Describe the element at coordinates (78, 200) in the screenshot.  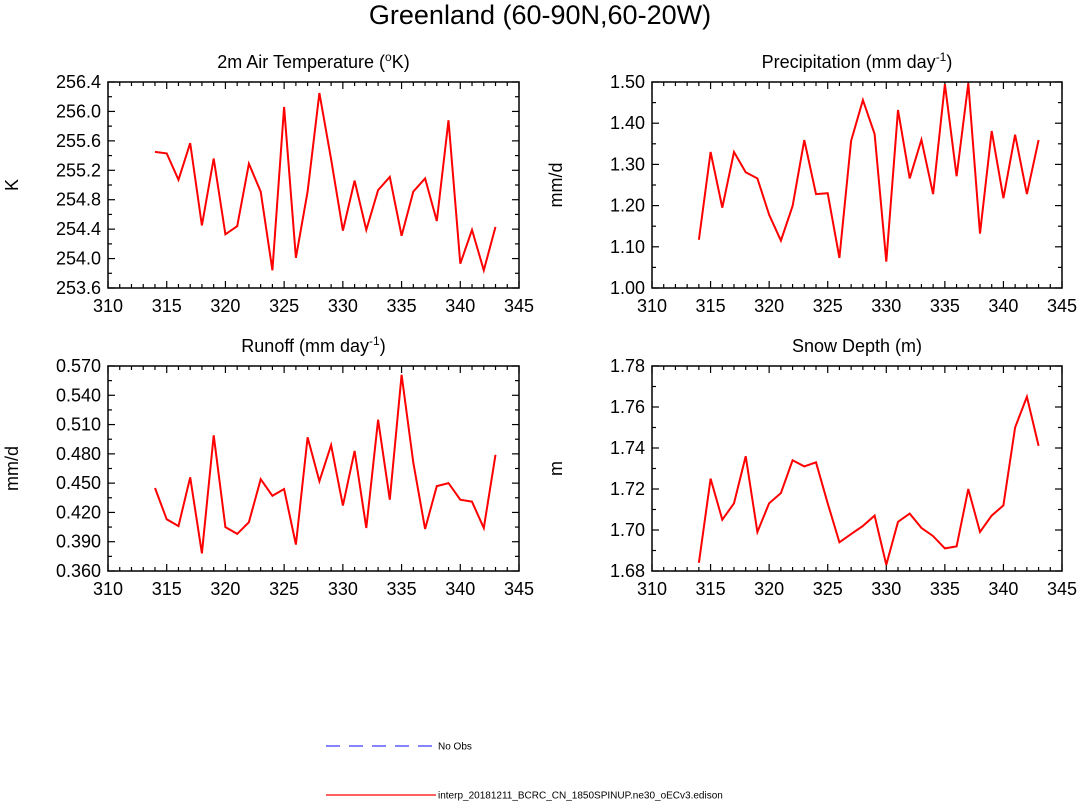
I see `temperature-y-tick-label: 254.8` at that location.